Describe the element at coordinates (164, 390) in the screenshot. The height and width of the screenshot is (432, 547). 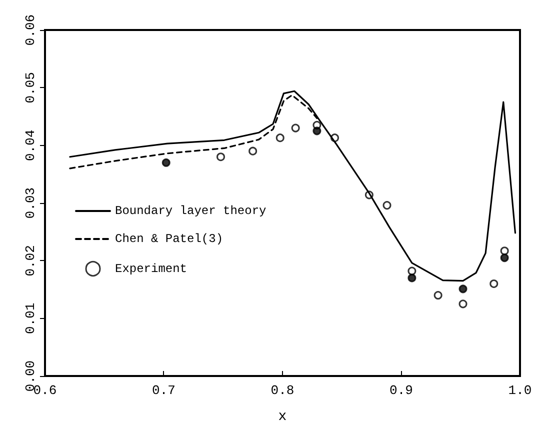
I see `x-tick-label: 0.7` at that location.